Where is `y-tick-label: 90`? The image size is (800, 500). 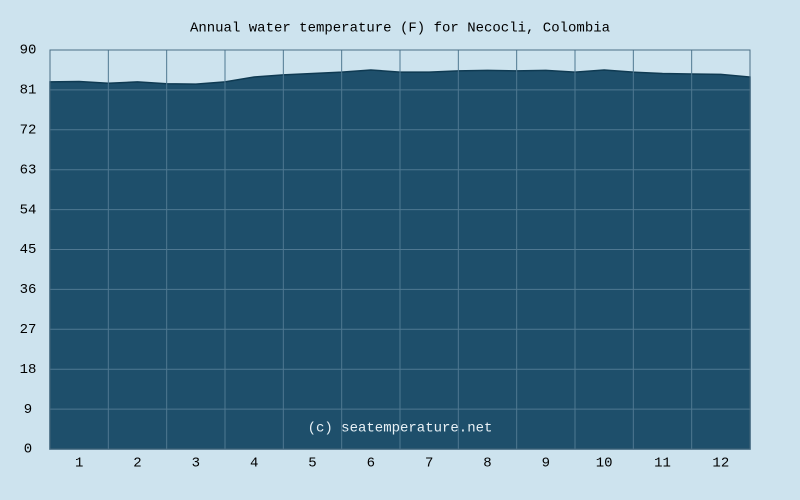 y-tick-label: 90 is located at coordinates (28, 51).